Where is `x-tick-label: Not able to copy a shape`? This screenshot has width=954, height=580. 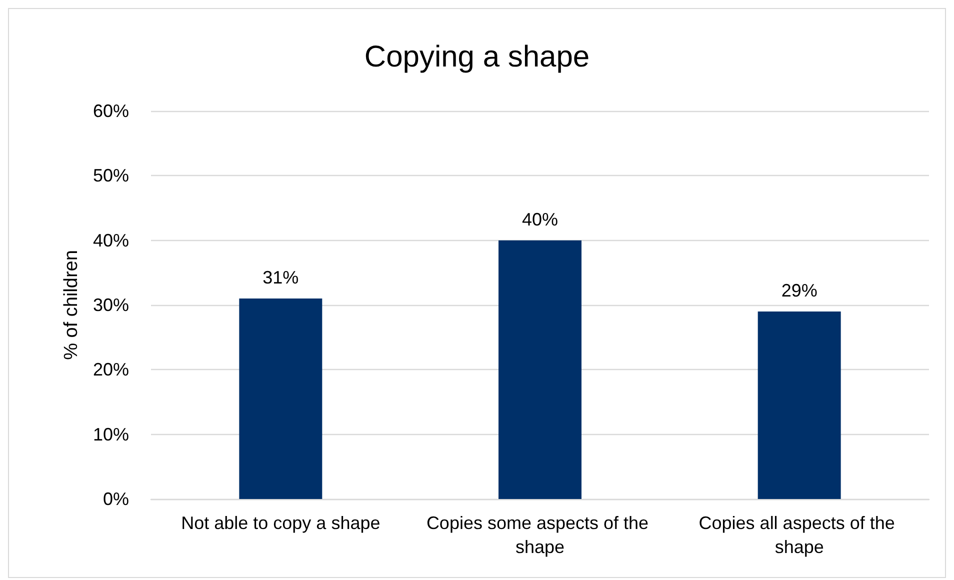 x-tick-label: Not able to copy a shape is located at coordinates (280, 523).